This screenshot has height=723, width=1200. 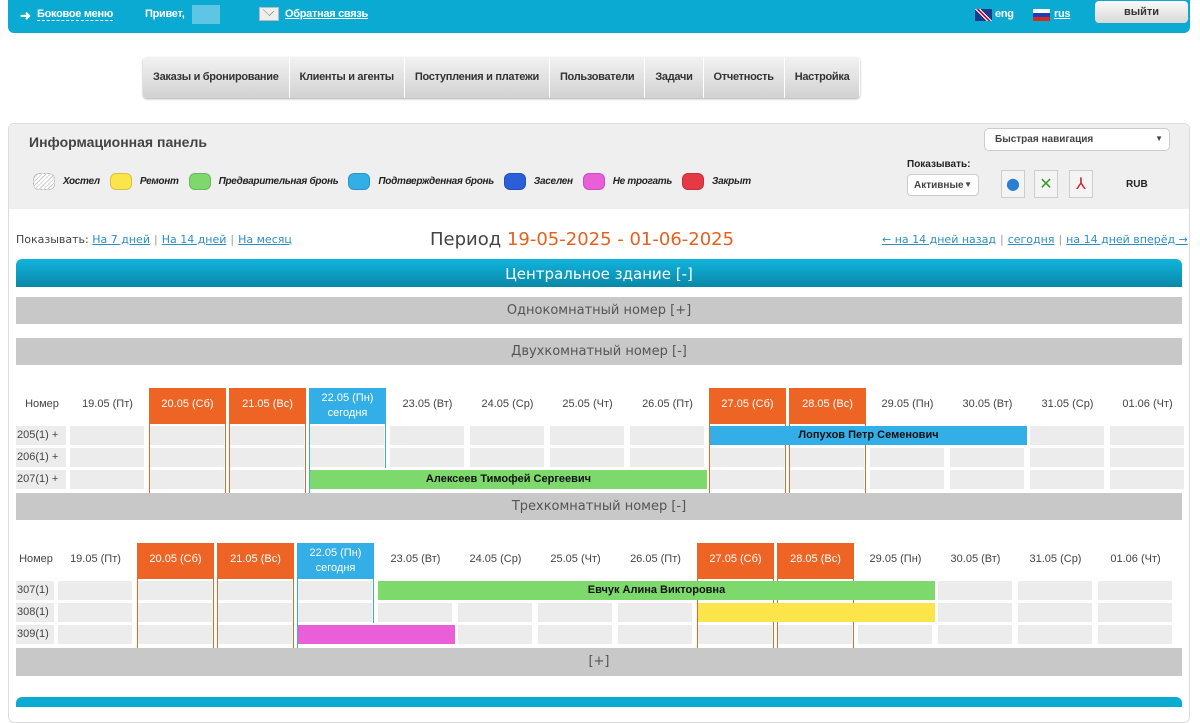 I want to click on back-14-days-link: ← на 14 дней назад, so click(x=939, y=239).